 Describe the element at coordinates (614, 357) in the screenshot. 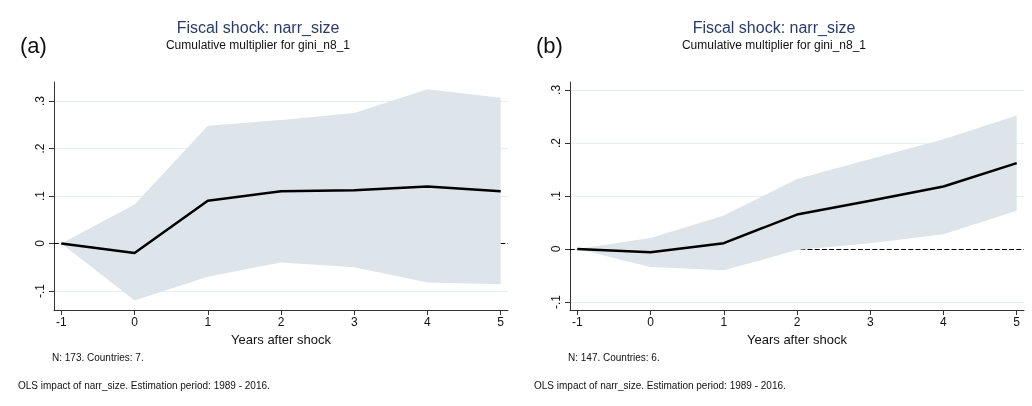

I see `text: N: 147. Countries: 6.` at that location.